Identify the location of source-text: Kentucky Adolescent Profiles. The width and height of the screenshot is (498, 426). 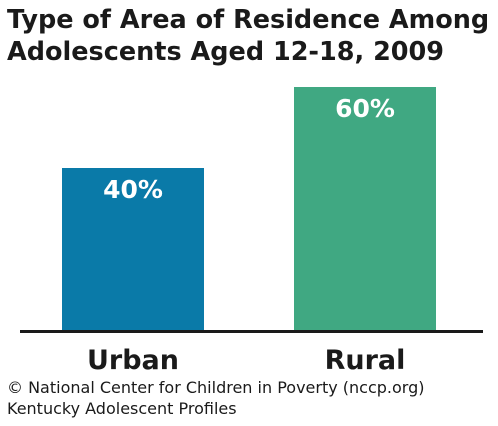
(122, 408).